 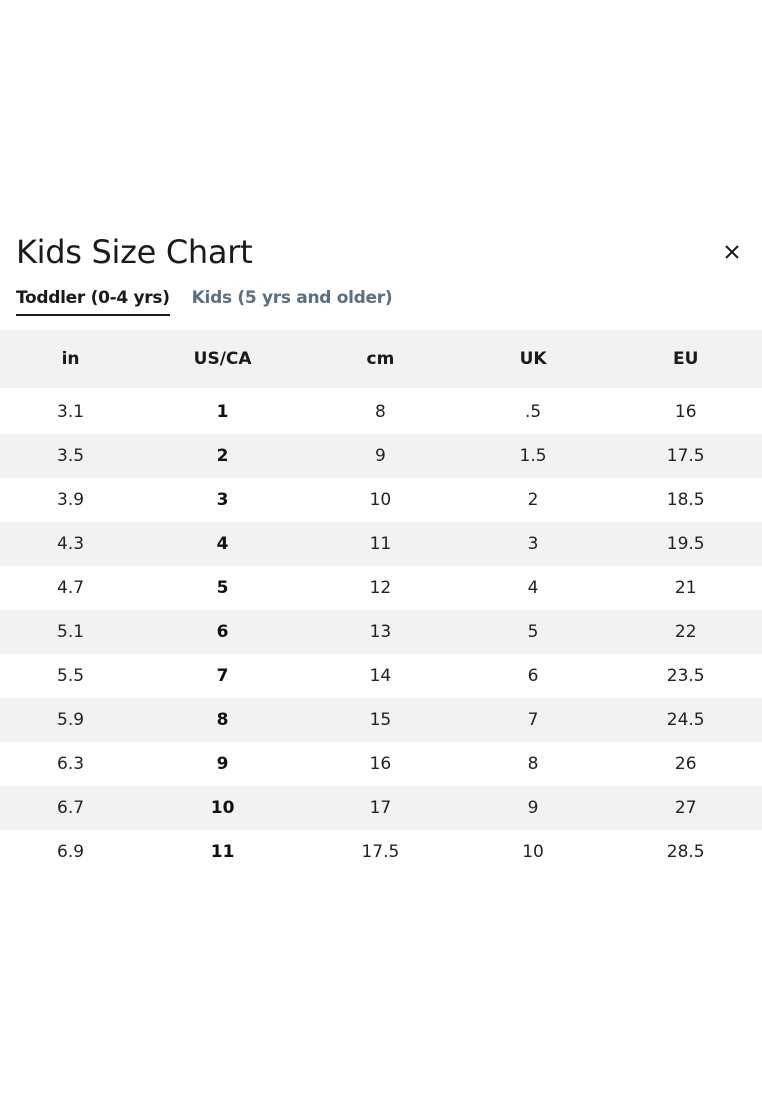 What do you see at coordinates (533, 852) in the screenshot?
I see `cell-uk: 10` at bounding box center [533, 852].